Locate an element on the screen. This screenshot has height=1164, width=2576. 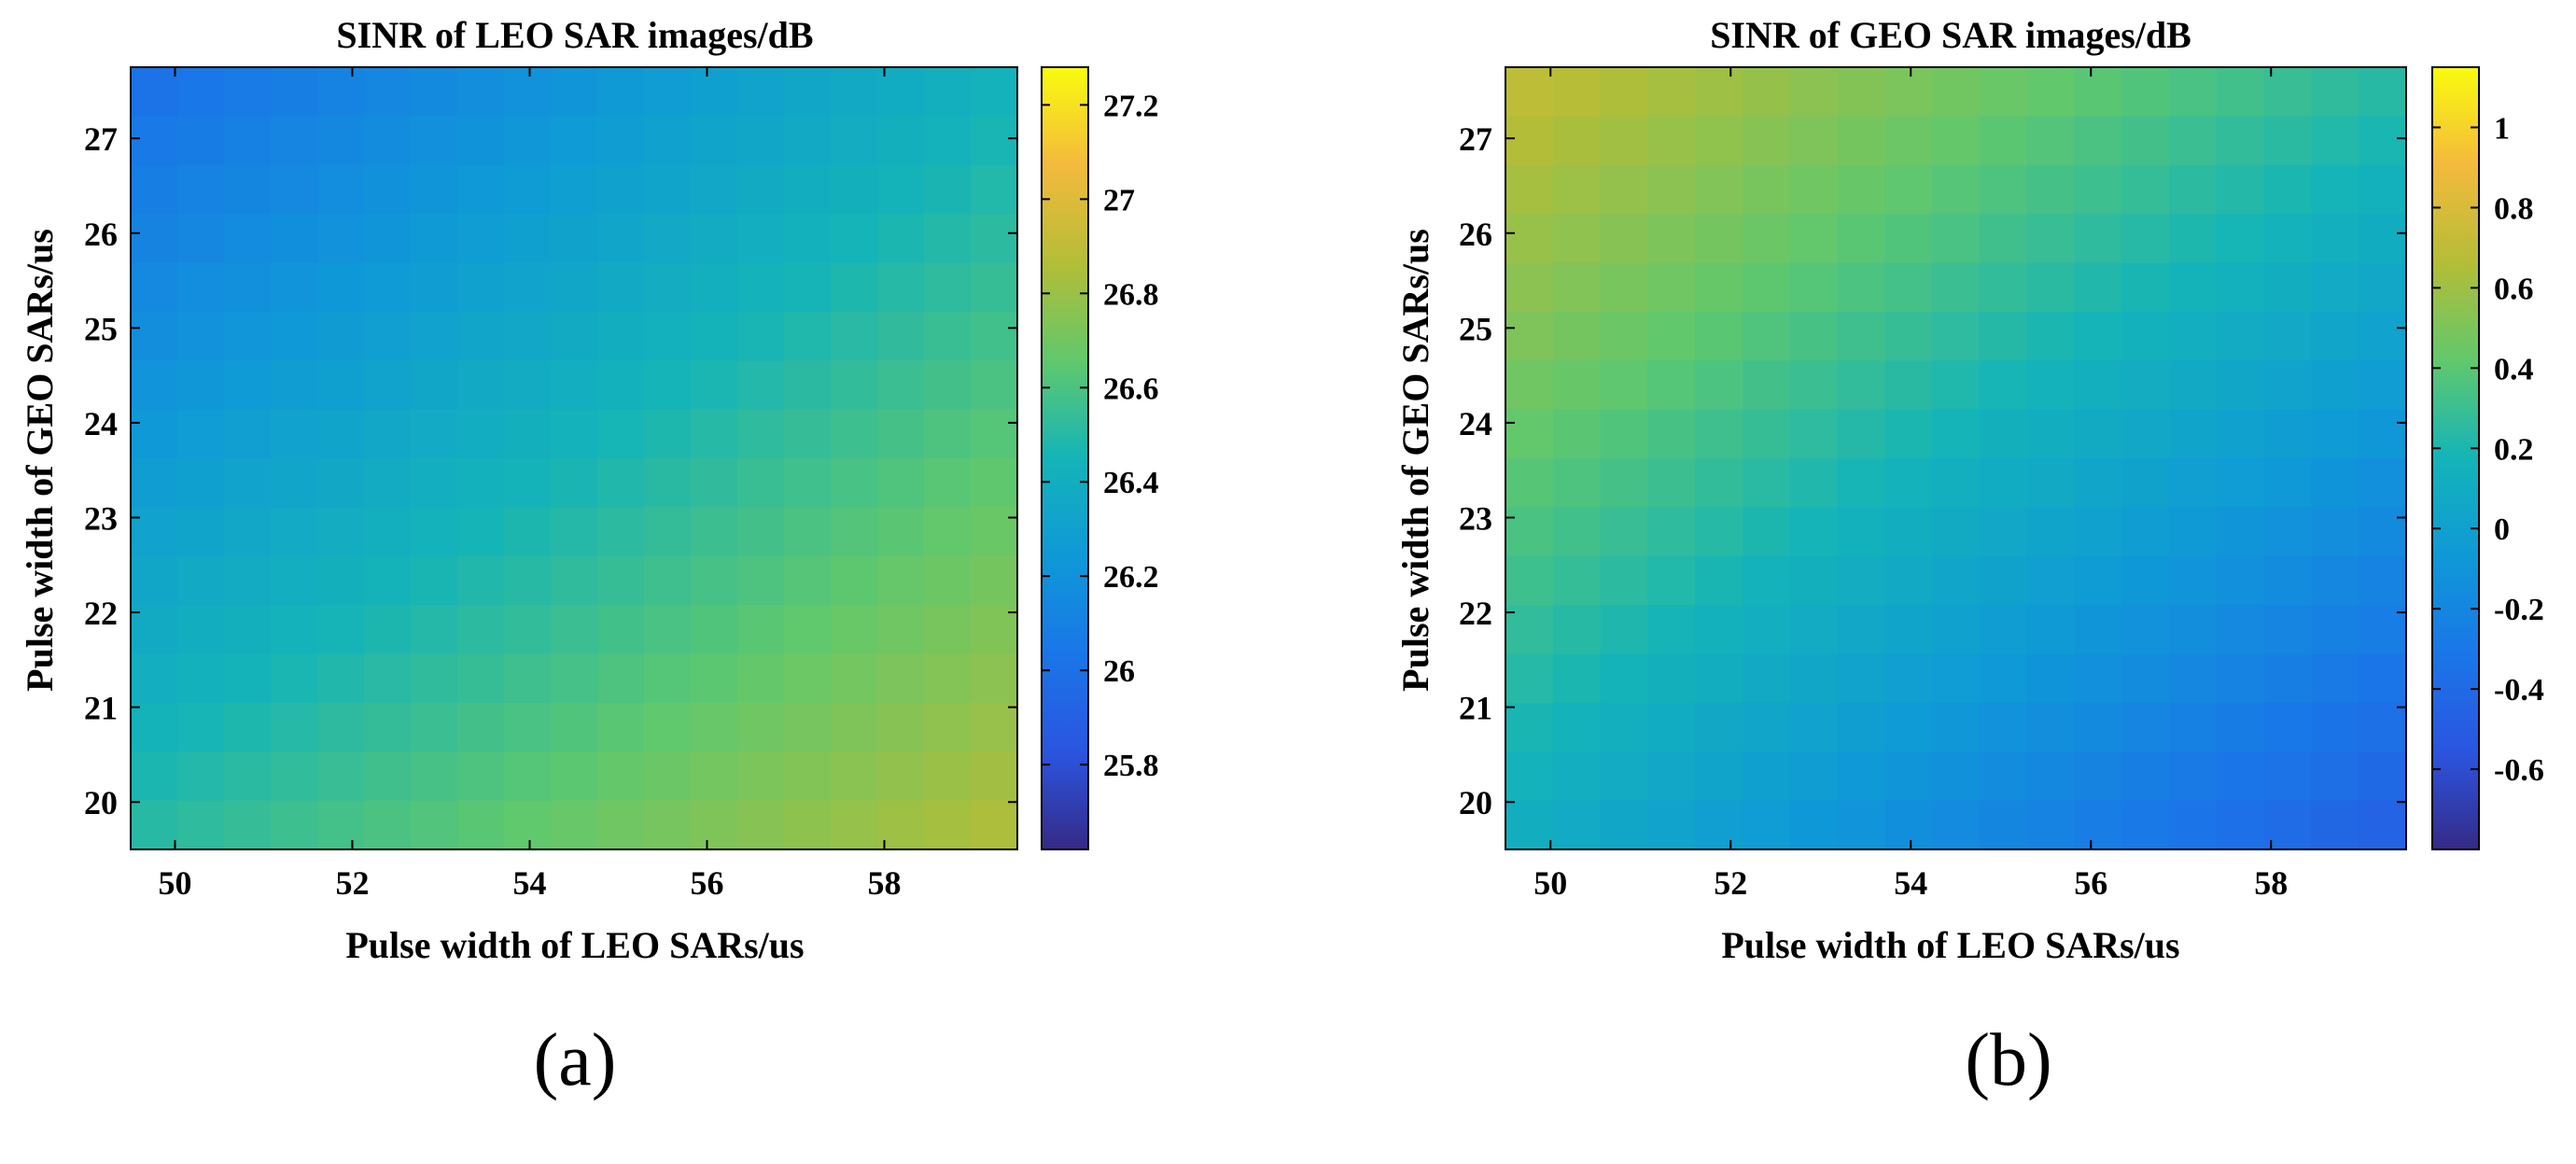
x-axis-label: Pulse width of LEO SARs/us is located at coordinates (1950, 945).